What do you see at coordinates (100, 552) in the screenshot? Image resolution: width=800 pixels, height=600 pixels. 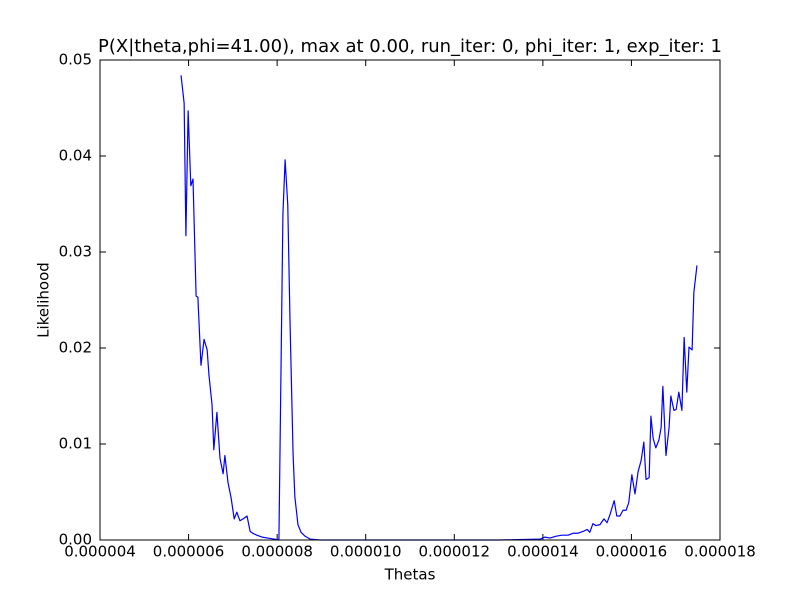 I see `x-tick-label: 0.000004` at bounding box center [100, 552].